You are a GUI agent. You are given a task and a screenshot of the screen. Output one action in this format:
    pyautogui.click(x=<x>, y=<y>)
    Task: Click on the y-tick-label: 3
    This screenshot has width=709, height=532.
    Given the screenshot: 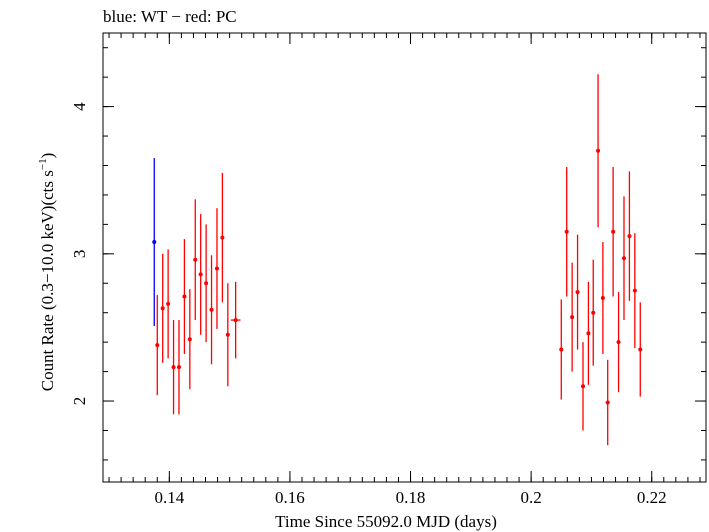 What is the action you would take?
    pyautogui.click(x=79, y=254)
    